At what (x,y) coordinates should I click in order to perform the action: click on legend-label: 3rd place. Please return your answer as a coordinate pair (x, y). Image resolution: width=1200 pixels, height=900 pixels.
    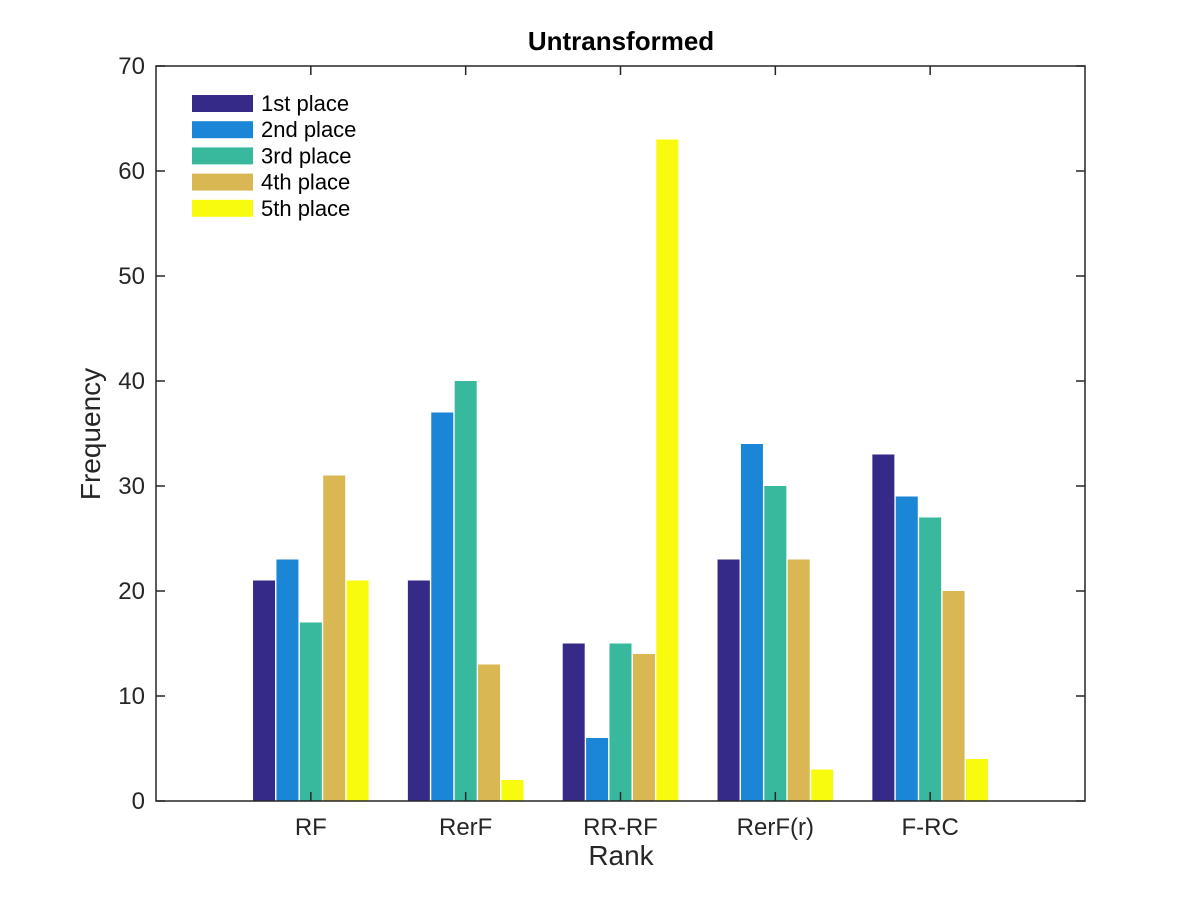
    Looking at the image, I should click on (306, 155).